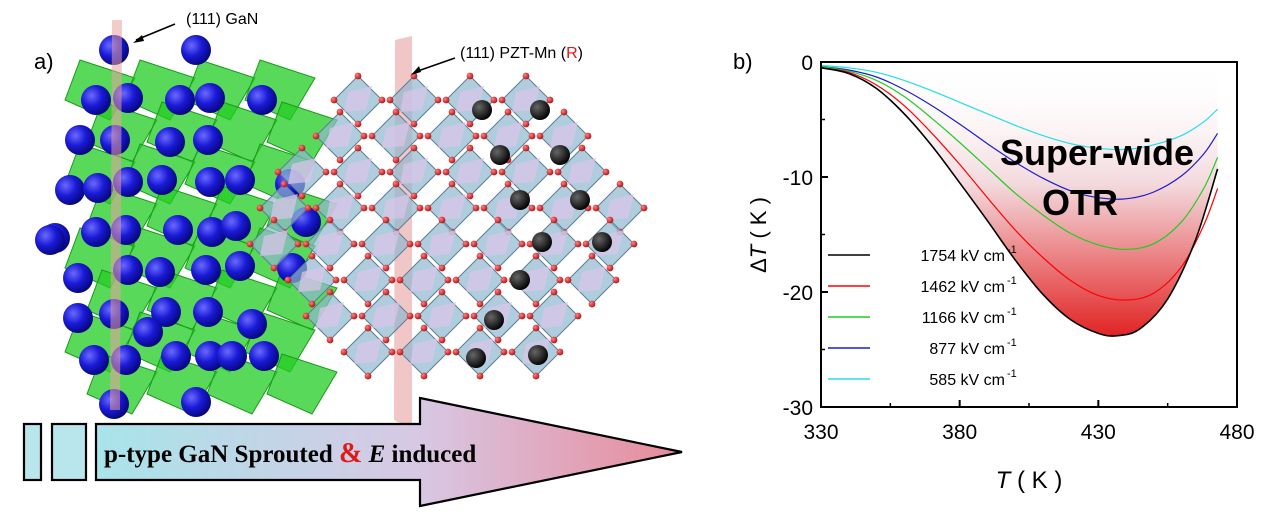  What do you see at coordinates (807, 63) in the screenshot?
I see `y-tick-label: 0` at bounding box center [807, 63].